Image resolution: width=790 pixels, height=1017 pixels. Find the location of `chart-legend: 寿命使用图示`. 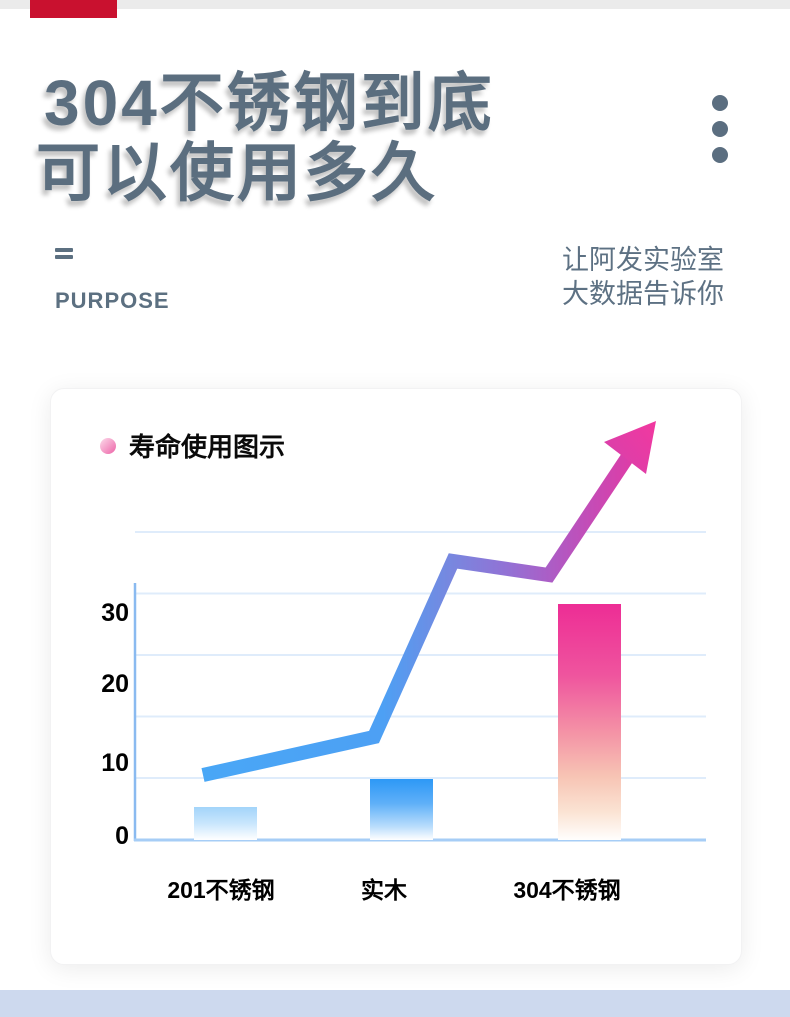

chart-legend: 寿命使用图示 is located at coordinates (192, 445).